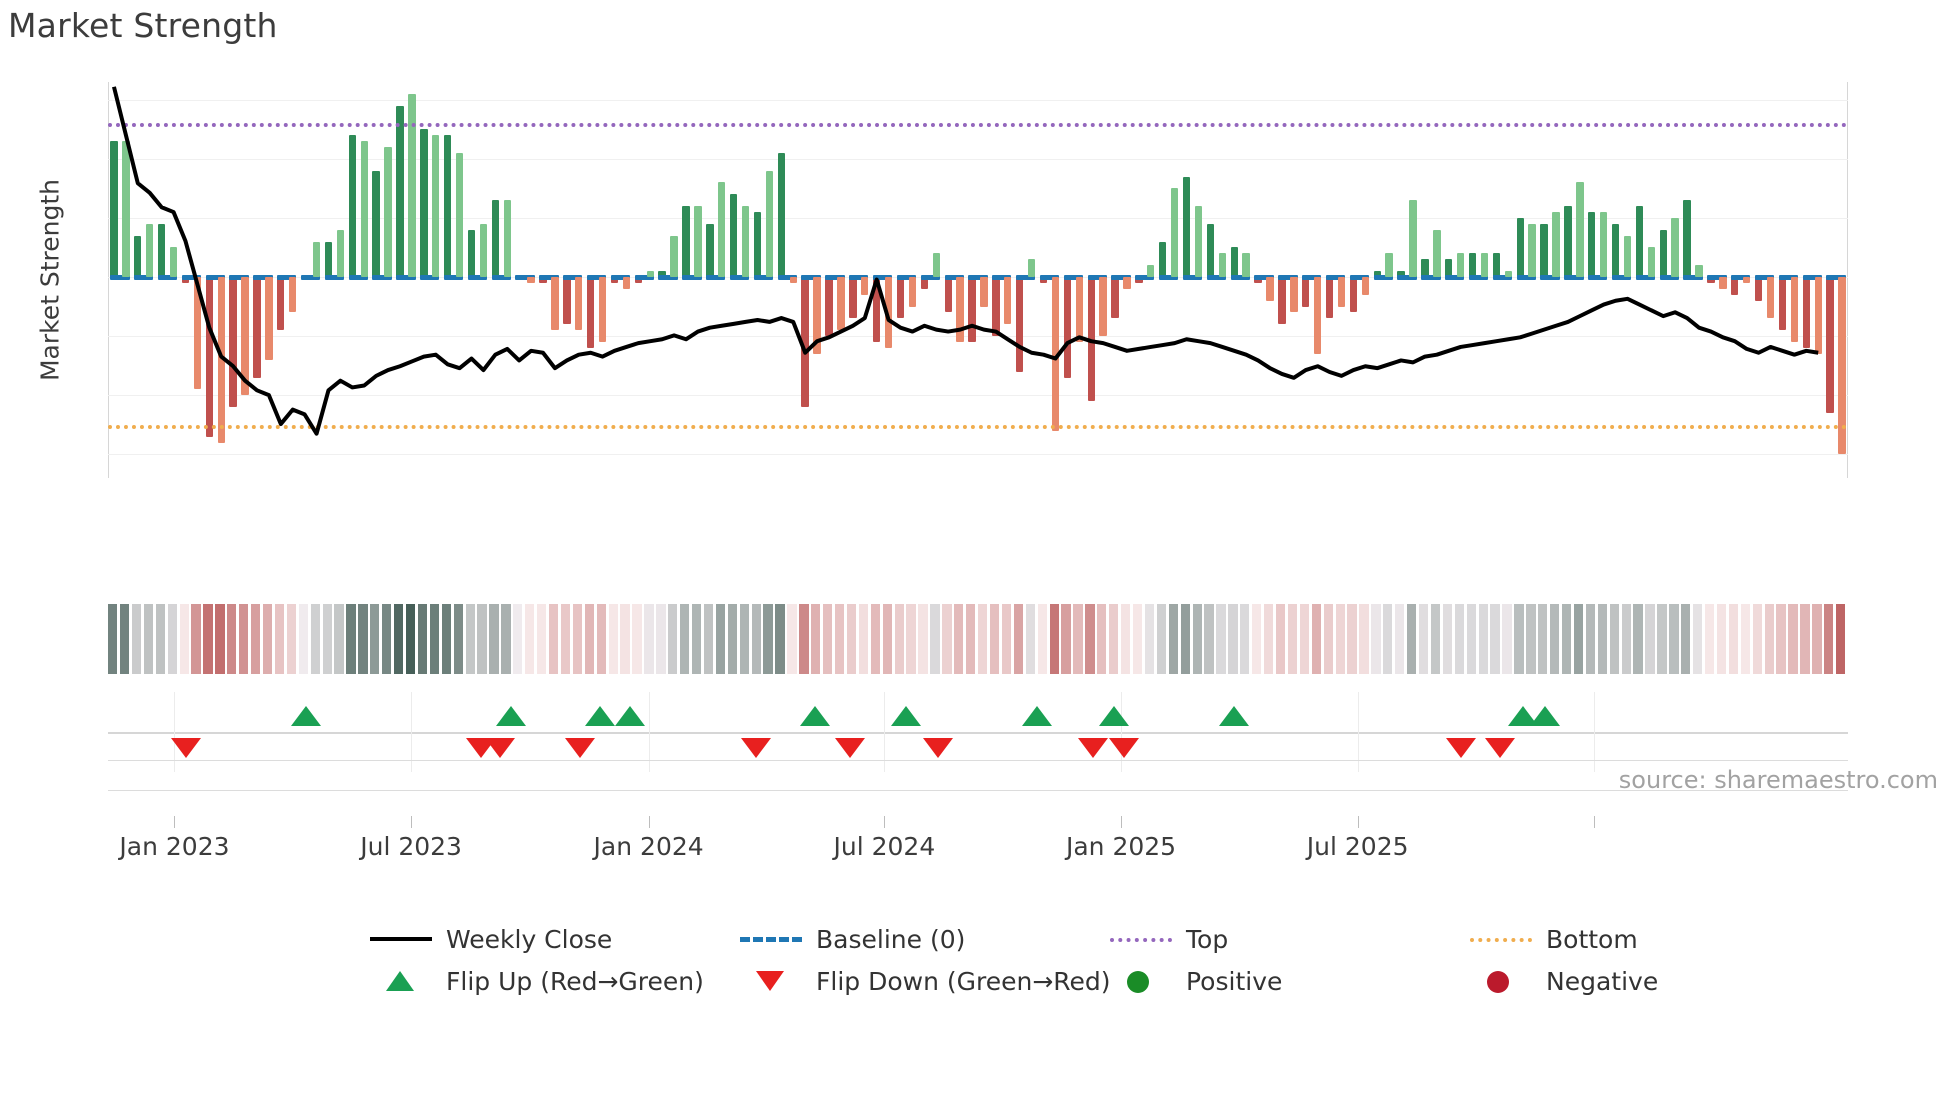 This screenshot has width=1960, height=1102. What do you see at coordinates (537, 981) in the screenshot?
I see `legend-item: Flip Up (Red→Green)` at bounding box center [537, 981].